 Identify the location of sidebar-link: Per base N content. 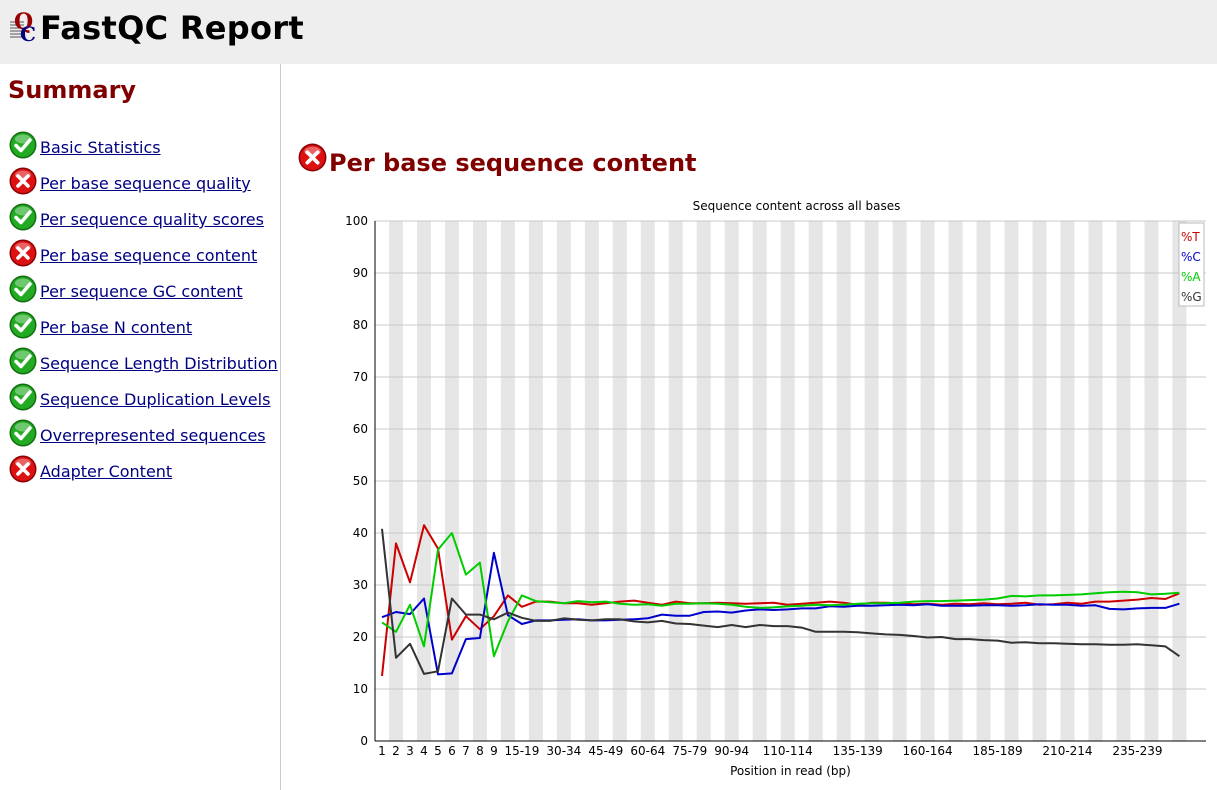
(116, 327).